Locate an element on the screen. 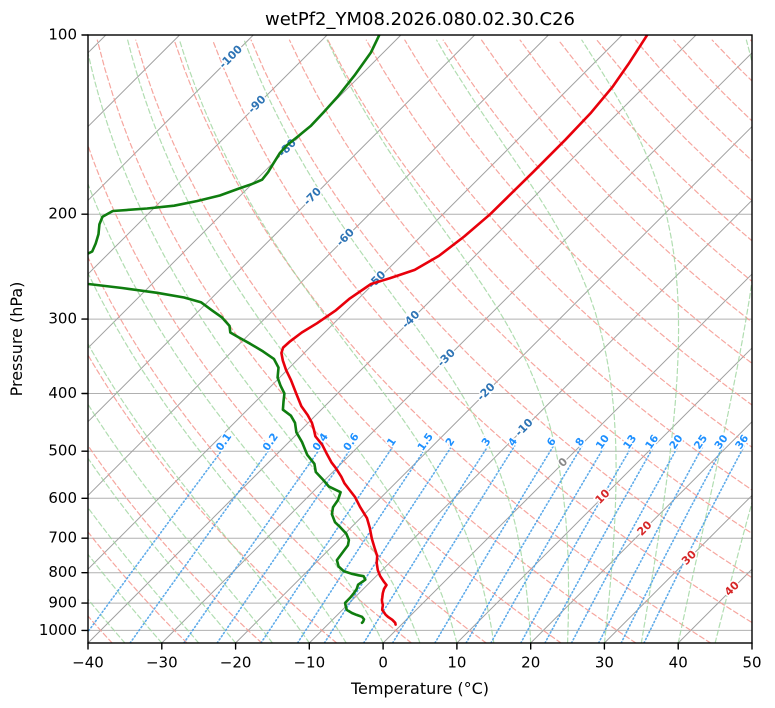  svg-text: 100 is located at coordinates (62, 35).